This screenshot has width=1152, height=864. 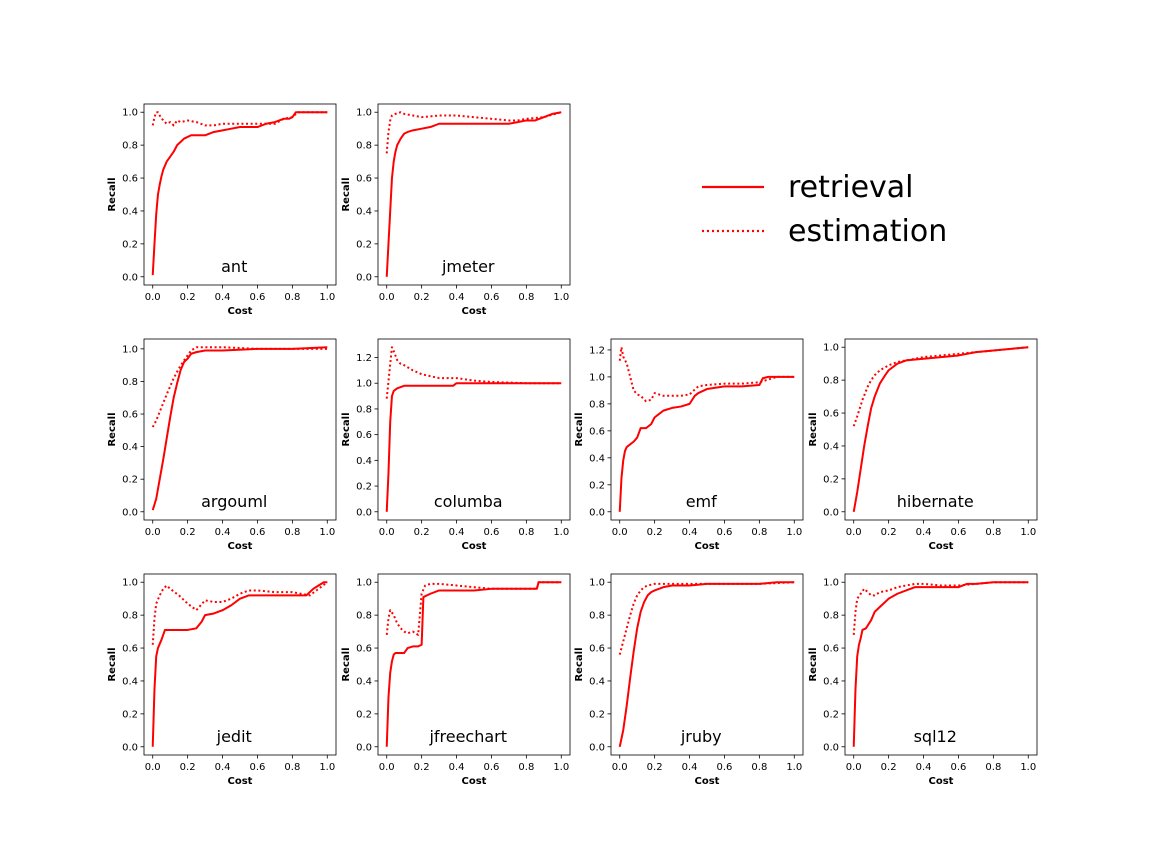 What do you see at coordinates (993, 767) in the screenshot?
I see `sql12-xtick-label: 0.8` at bounding box center [993, 767].